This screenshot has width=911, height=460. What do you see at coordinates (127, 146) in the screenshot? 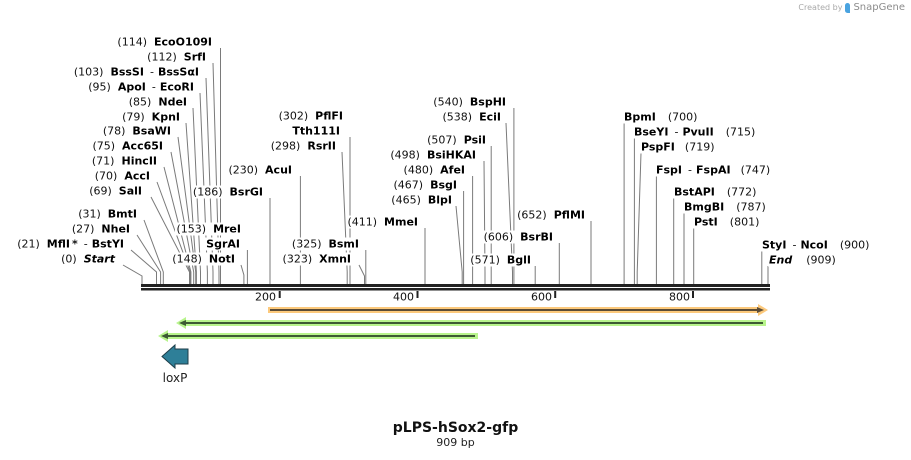
I see `site-label: (75) Acc65I` at bounding box center [127, 146].